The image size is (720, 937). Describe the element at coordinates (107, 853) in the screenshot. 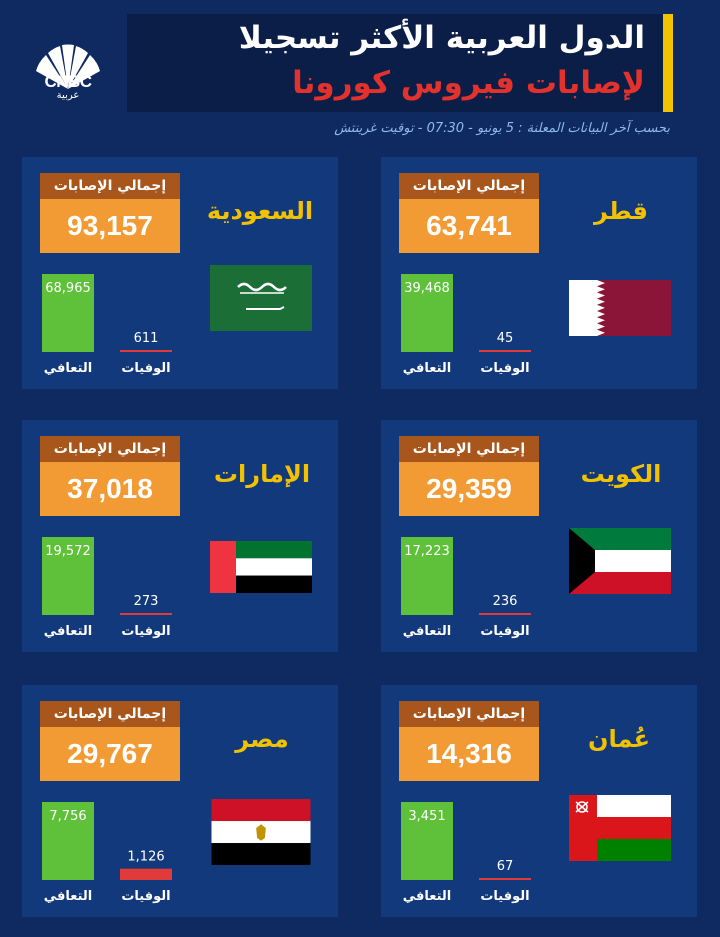

I see `bar-chart: 7,756 1,126 التعافي الوفيات` at that location.